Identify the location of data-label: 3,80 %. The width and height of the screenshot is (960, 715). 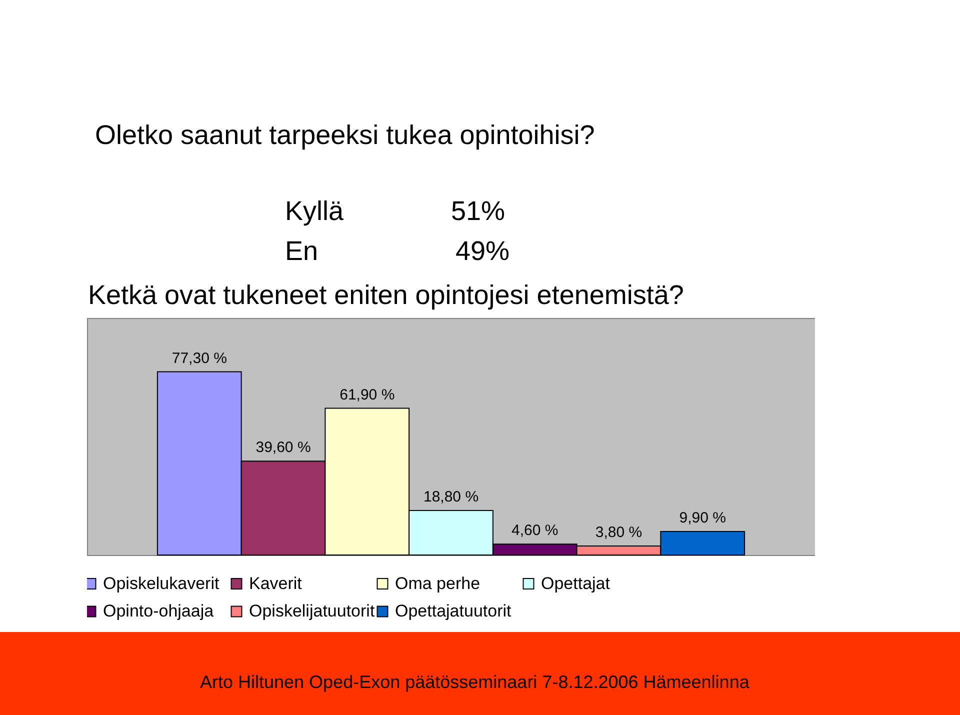
(618, 532).